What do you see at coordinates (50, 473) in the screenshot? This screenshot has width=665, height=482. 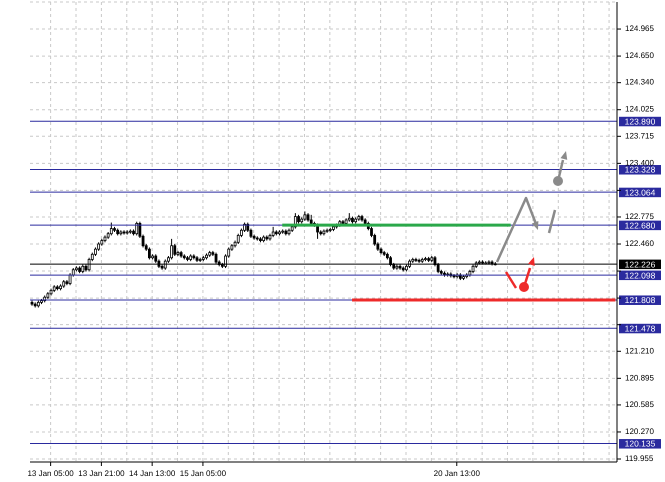 I see `x-tick-label: 13 Jan 05:00` at bounding box center [50, 473].